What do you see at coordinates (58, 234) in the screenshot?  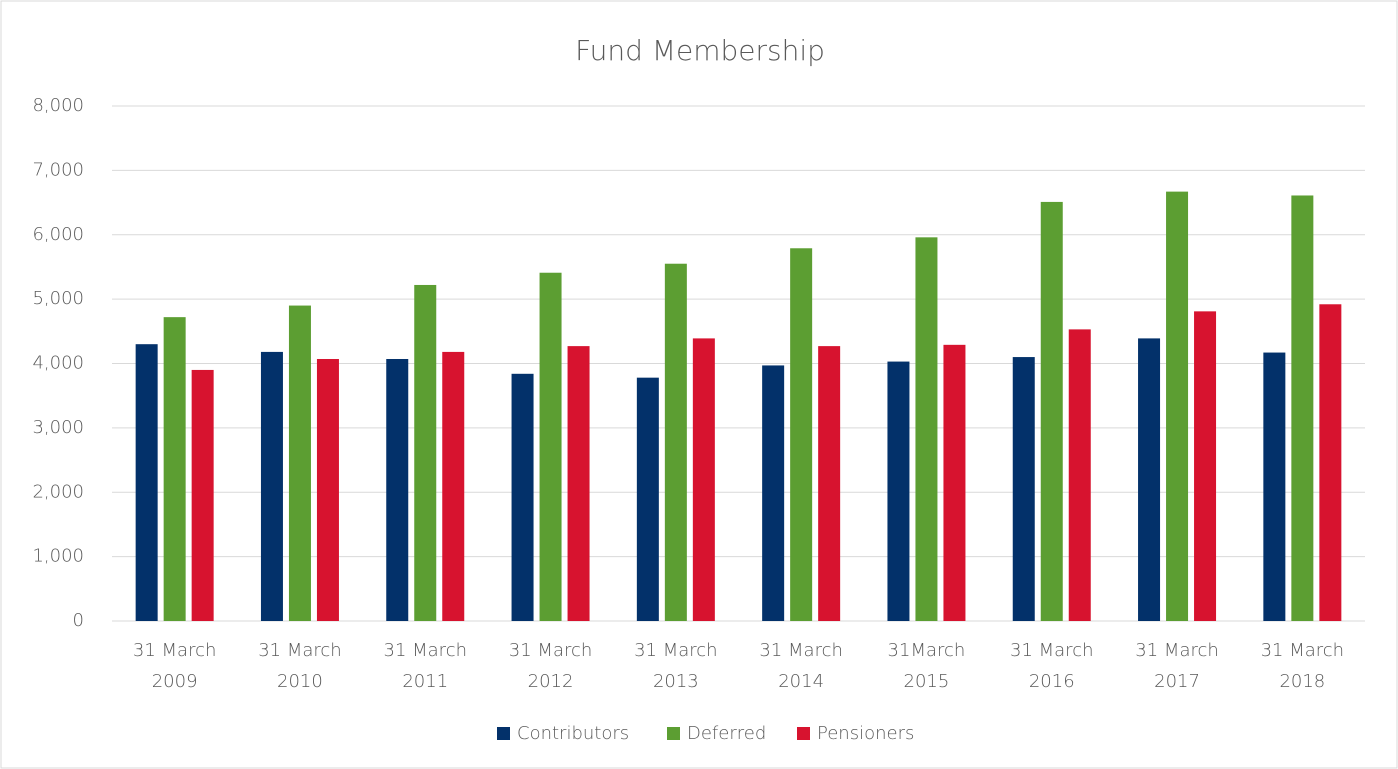 I see `y-tick-label: 6,000` at bounding box center [58, 234].